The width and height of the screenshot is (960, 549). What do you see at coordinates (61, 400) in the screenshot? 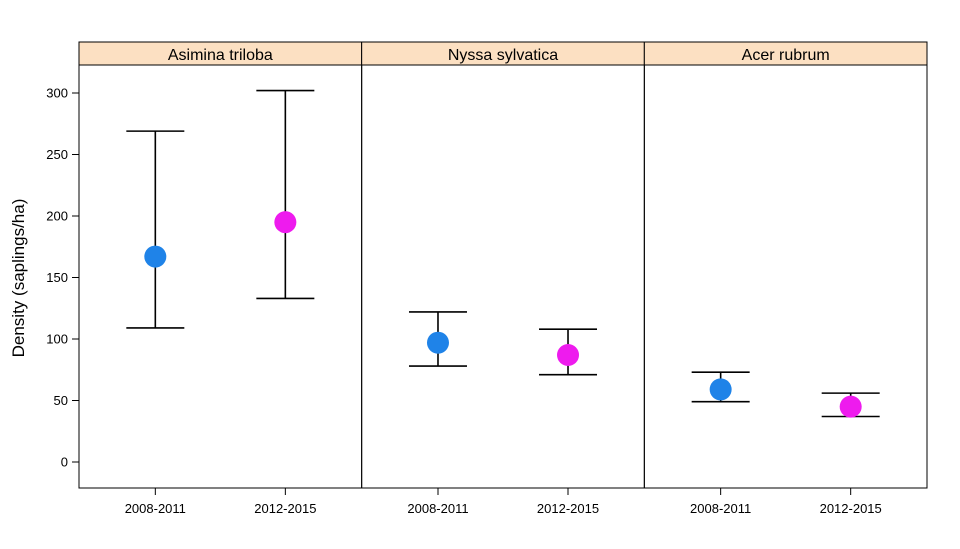
I see `y-tick-label: 50` at bounding box center [61, 400].